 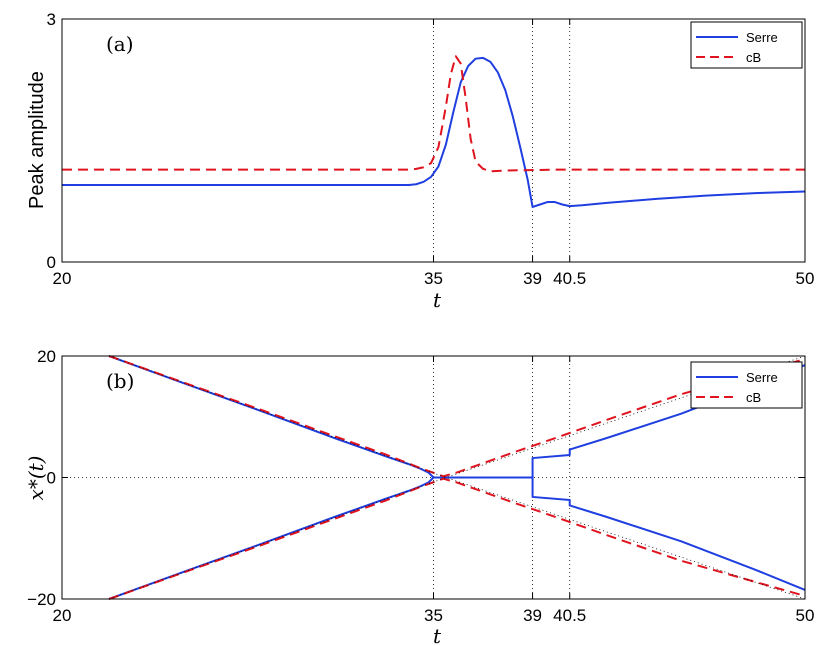 What do you see at coordinates (51, 19) in the screenshot?
I see `y-tick-label: 3` at bounding box center [51, 19].